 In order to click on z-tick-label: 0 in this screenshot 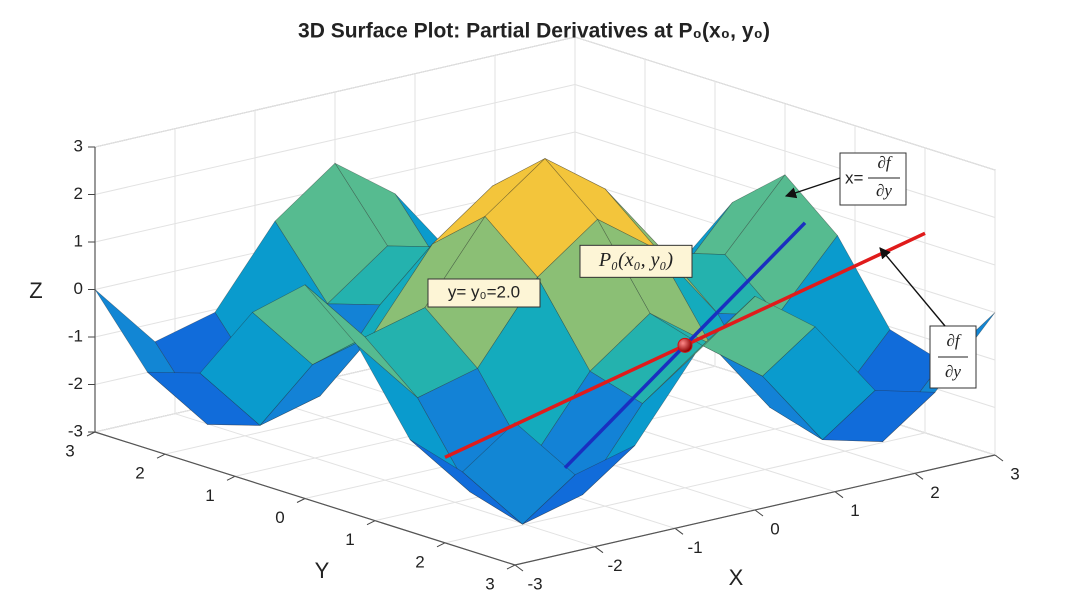, I will do `click(78, 288)`.